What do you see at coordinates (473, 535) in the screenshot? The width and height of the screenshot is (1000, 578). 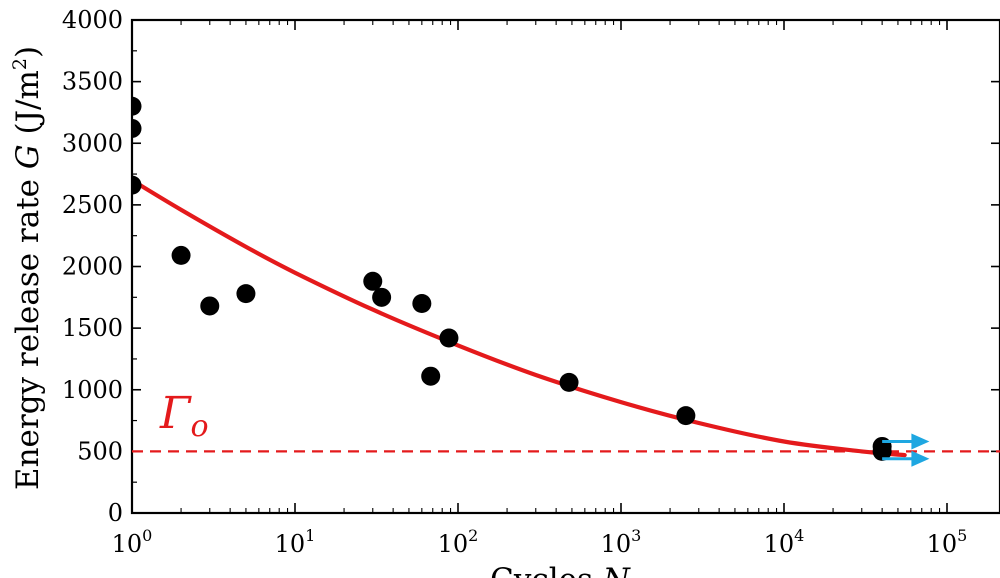 I see `x-tick-label-exponent: 2` at bounding box center [473, 535].